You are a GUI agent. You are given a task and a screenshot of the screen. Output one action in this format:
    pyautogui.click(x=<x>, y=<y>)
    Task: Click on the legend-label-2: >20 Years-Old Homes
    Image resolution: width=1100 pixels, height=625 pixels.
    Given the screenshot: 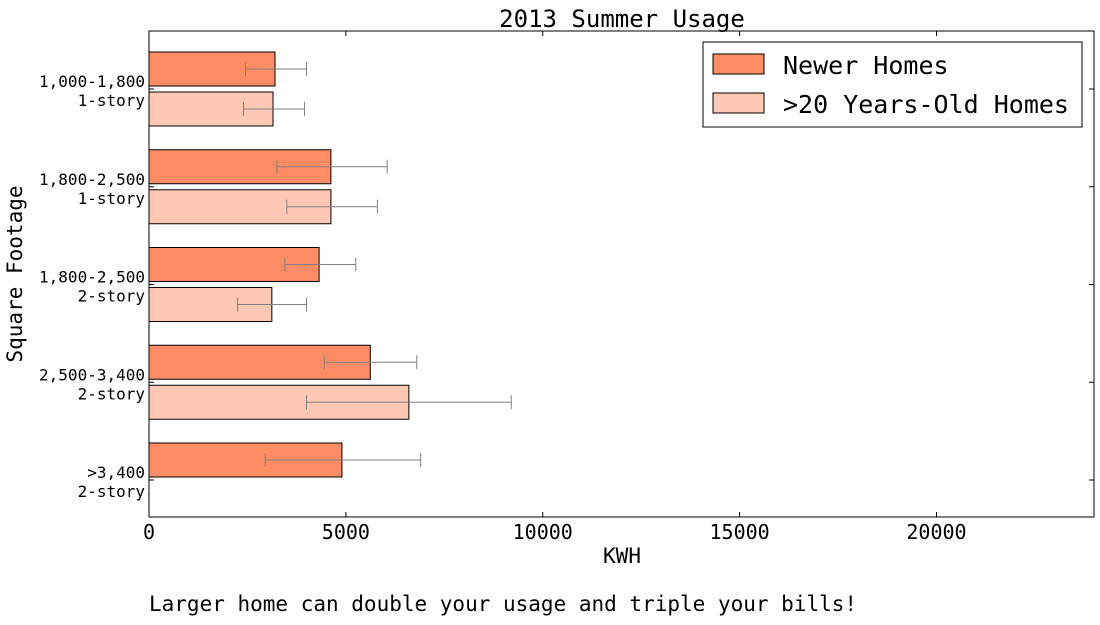 What is the action you would take?
    pyautogui.click(x=926, y=104)
    